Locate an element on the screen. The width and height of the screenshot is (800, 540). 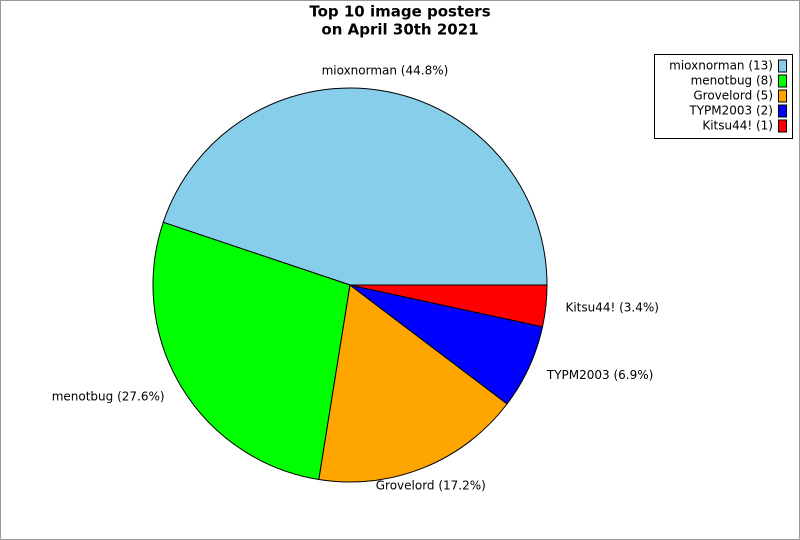
chart-title: Top 10 image posters is located at coordinates (399, 12).